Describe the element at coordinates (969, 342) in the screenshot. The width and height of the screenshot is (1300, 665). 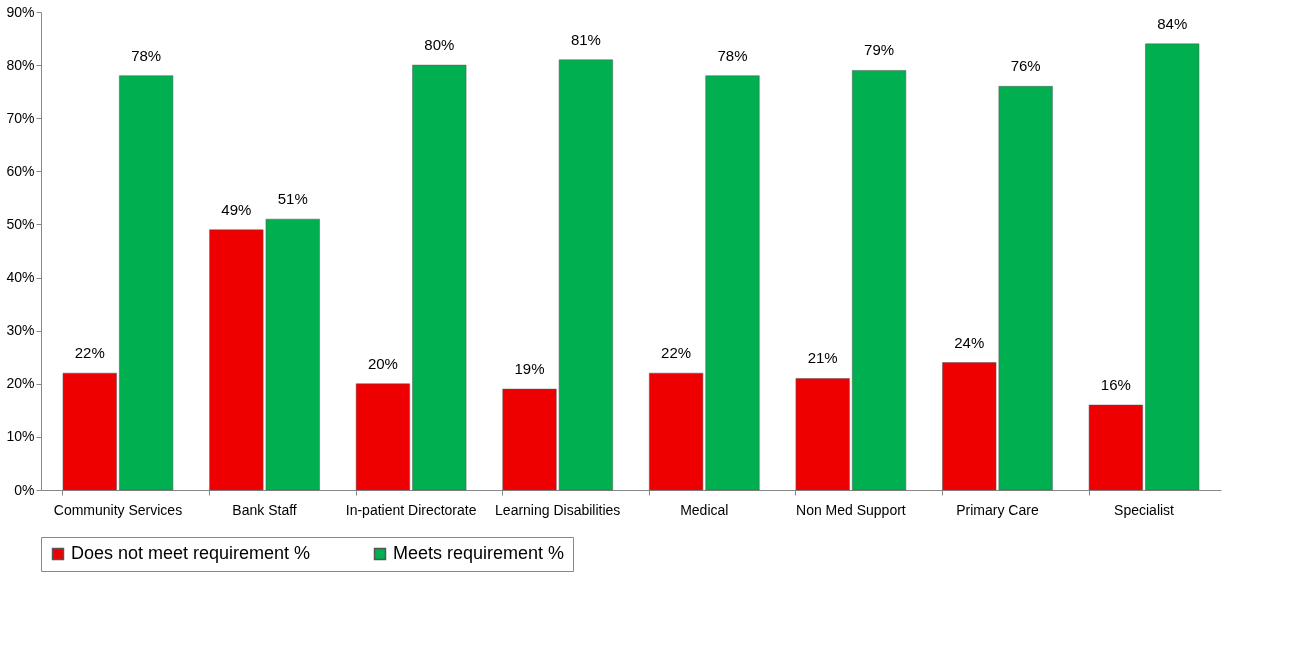
I see `data-label: 24%` at that location.